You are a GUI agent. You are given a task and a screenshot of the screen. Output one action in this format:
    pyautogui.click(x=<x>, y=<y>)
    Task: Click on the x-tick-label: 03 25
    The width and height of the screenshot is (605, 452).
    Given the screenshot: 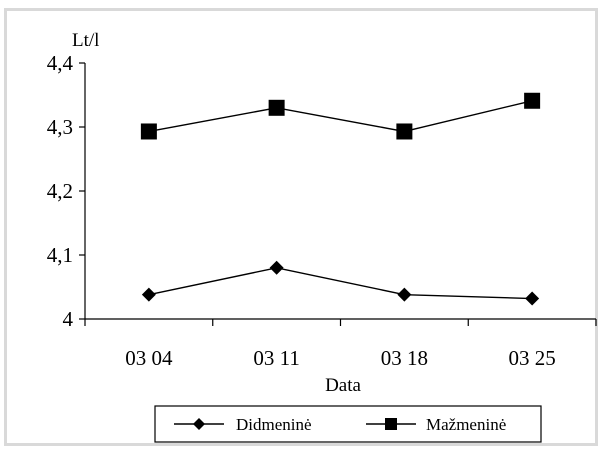 What is the action you would take?
    pyautogui.click(x=532, y=358)
    